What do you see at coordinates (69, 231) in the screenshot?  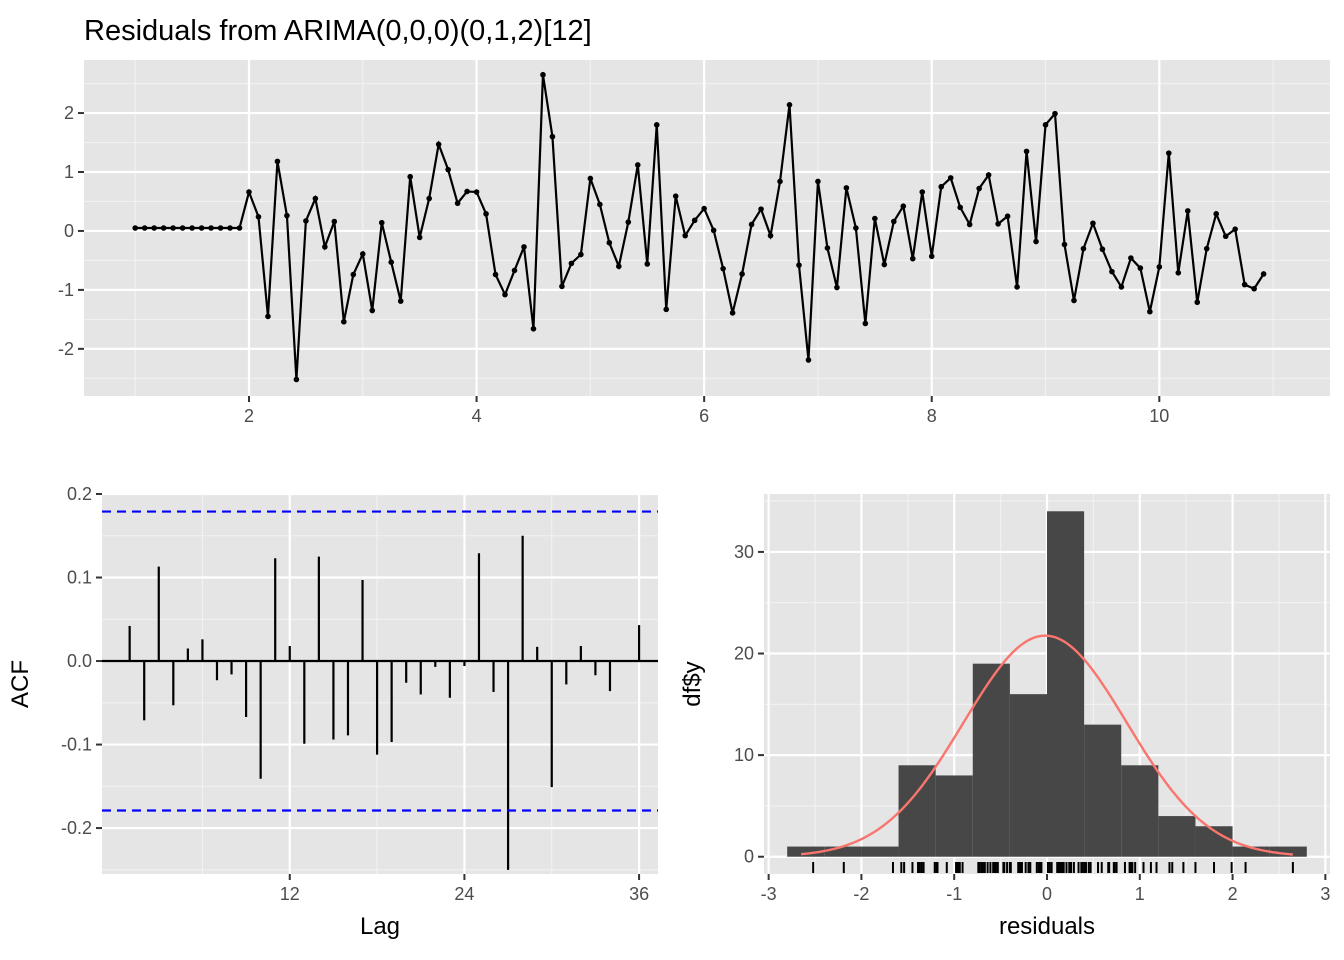 I see `y-tick-label: 0` at bounding box center [69, 231].